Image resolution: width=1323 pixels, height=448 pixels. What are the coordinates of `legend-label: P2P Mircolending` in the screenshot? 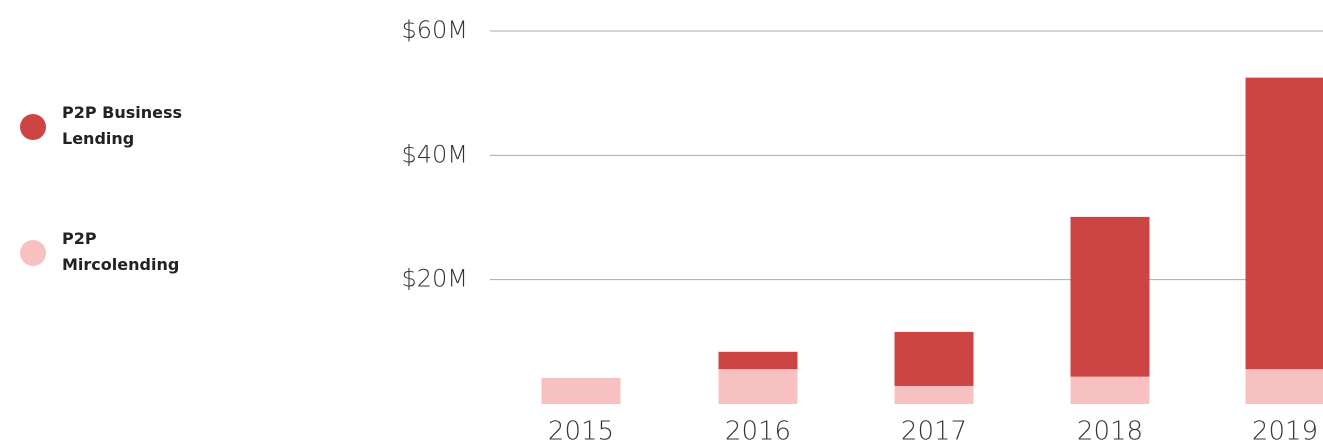 It's located at (121, 251).